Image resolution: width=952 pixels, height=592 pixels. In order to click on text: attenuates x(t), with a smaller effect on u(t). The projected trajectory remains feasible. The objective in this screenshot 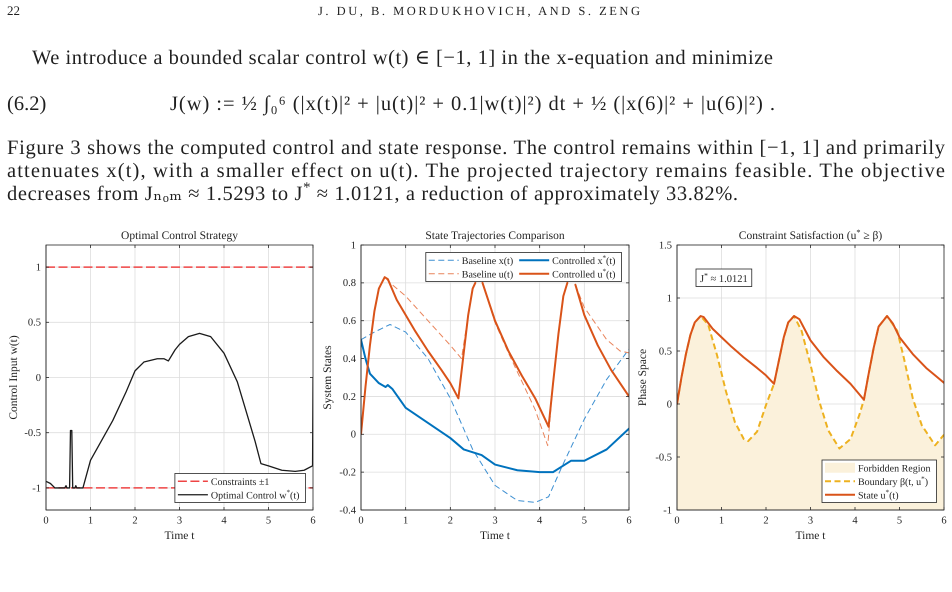, I will do `click(476, 171)`.